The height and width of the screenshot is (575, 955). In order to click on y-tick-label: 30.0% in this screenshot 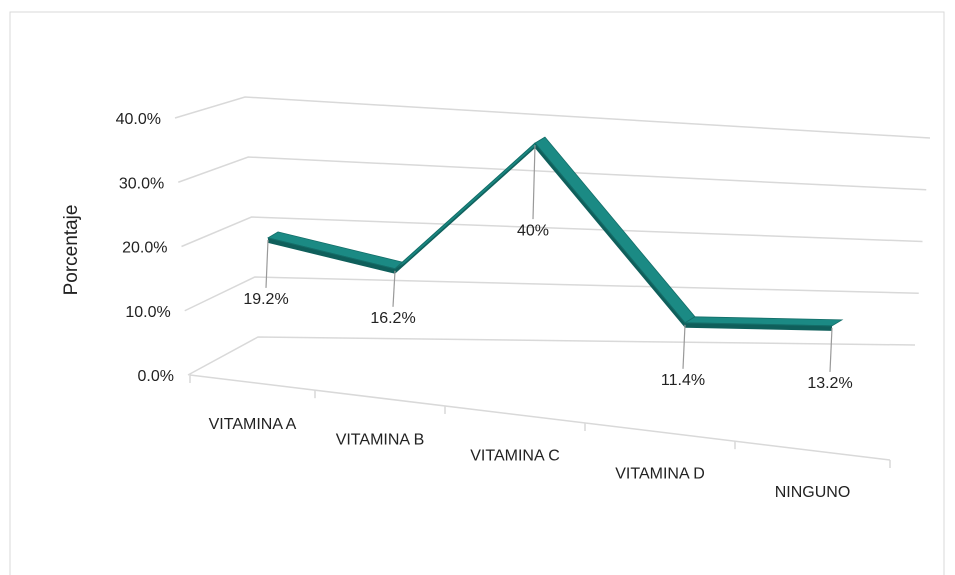, I will do `click(141, 183)`.